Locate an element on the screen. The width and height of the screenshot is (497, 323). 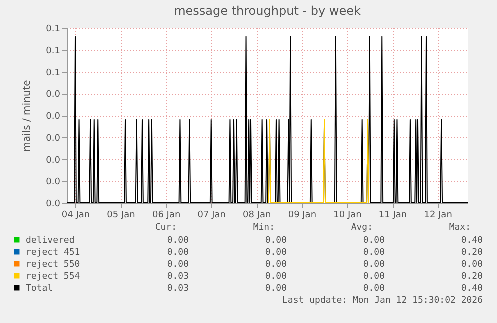
x-tick-label: 06 Jan is located at coordinates (166, 215).